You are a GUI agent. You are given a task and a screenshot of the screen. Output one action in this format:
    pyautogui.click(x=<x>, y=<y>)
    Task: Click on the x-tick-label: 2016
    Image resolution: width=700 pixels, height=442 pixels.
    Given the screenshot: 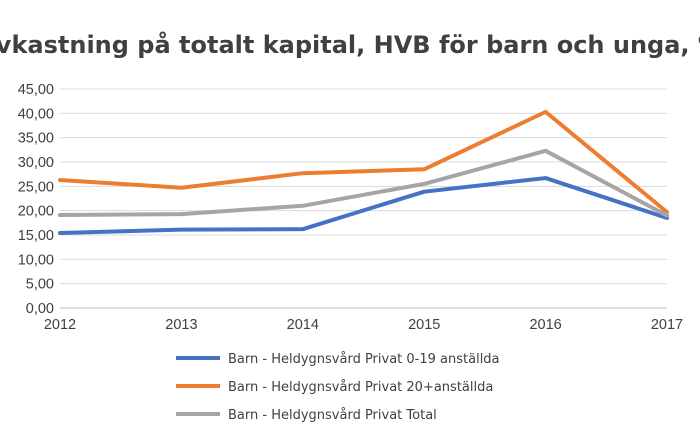 What is the action you would take?
    pyautogui.click(x=545, y=325)
    